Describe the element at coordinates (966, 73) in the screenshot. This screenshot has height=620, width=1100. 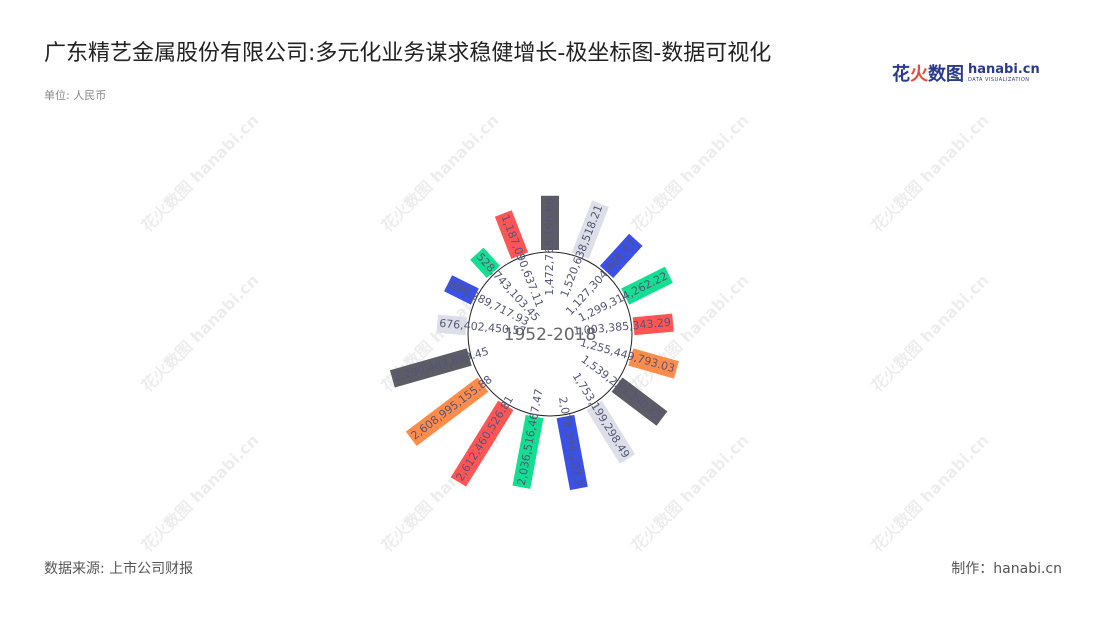
I see `brand-logo: 花火数图 hanabi.cn DATA VISUALIZATION` at that location.